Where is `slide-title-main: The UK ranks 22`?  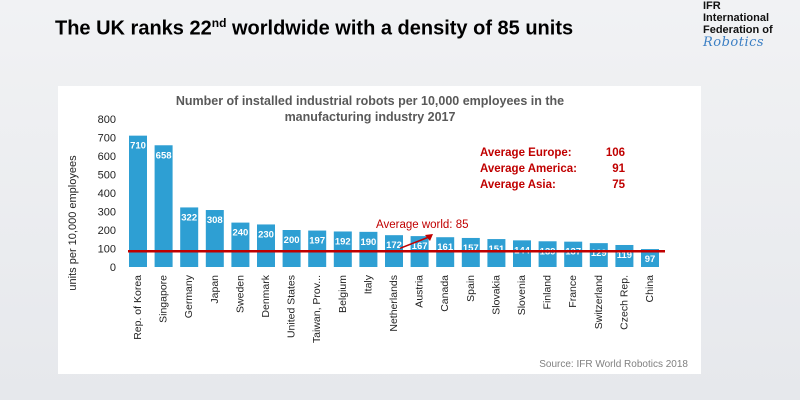 slide-title-main: The UK ranks 22 is located at coordinates (133, 28).